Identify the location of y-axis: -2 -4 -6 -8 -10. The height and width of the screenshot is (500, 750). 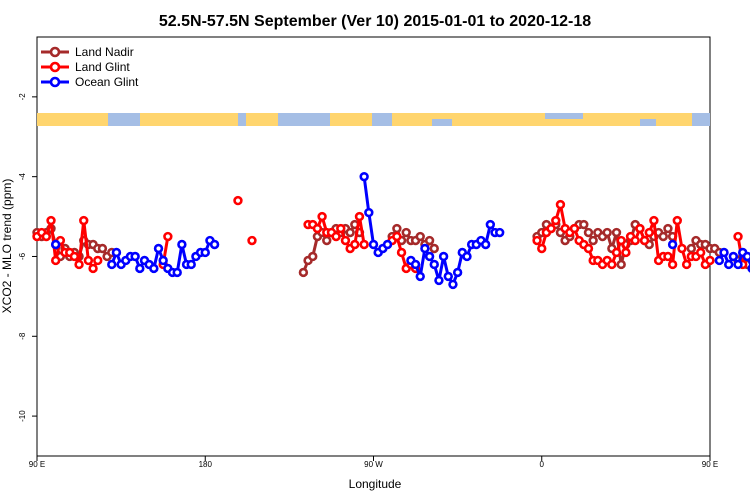
(27, 257).